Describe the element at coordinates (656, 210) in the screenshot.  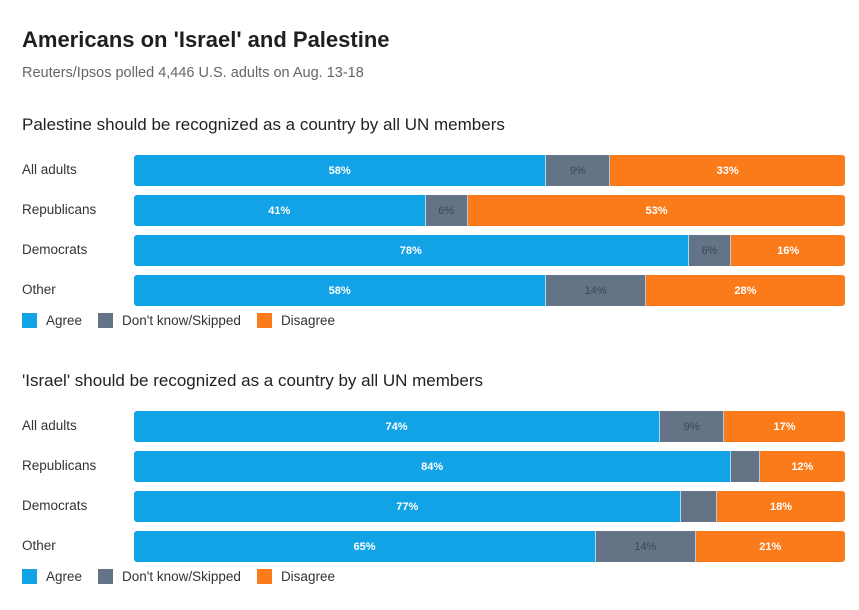
I see `bar-segment-disagree: 53%` at that location.